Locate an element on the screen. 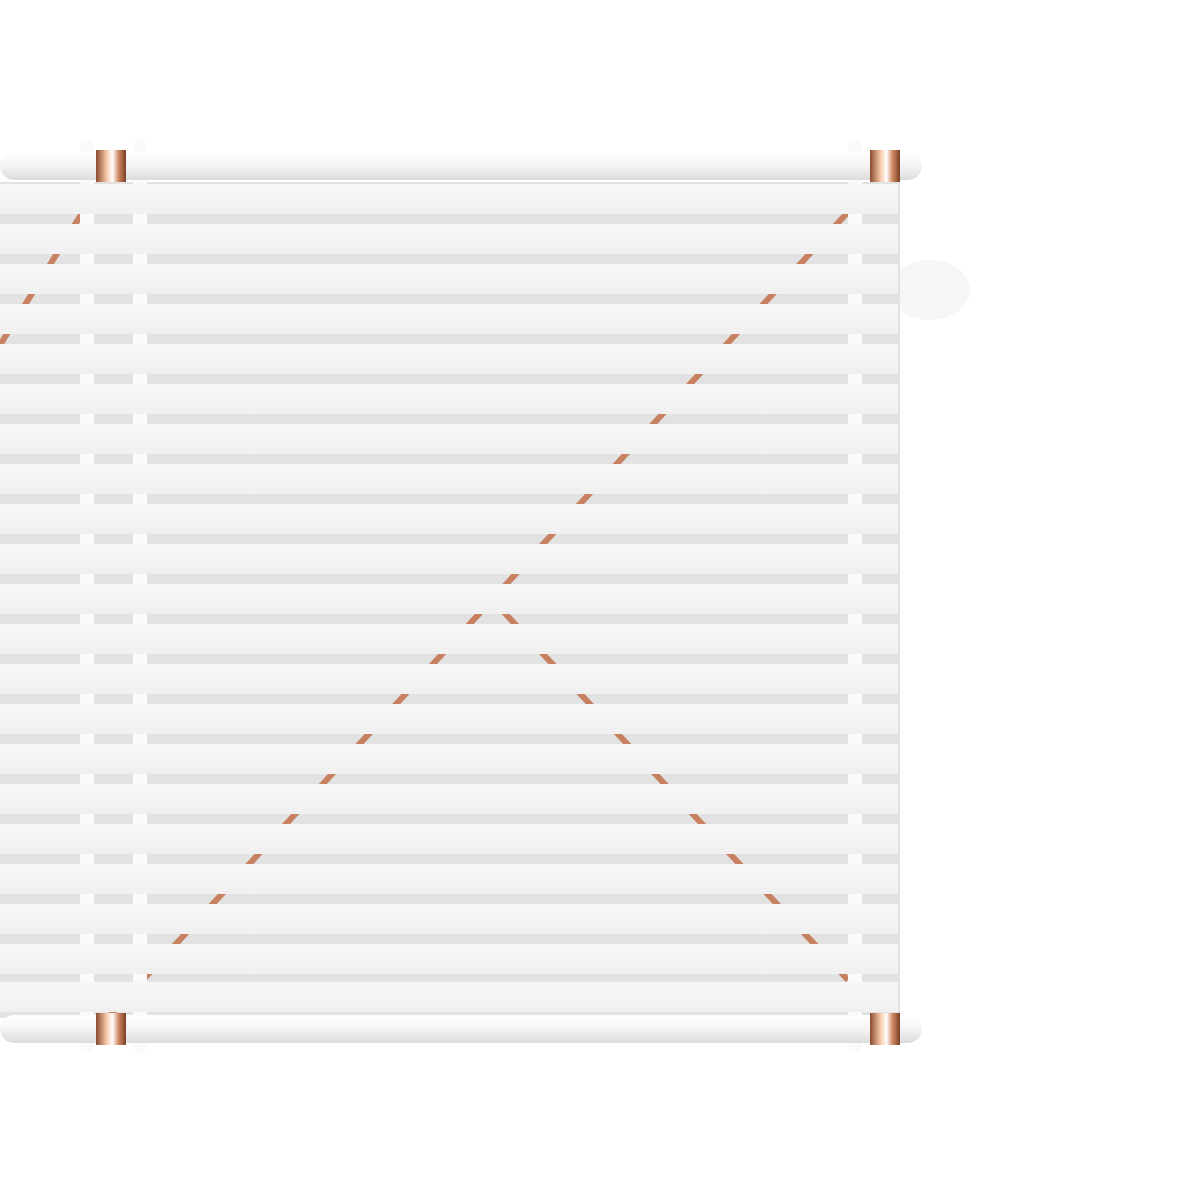 This screenshot has height=1200, width=1200. shadow is located at coordinates (930, 290).